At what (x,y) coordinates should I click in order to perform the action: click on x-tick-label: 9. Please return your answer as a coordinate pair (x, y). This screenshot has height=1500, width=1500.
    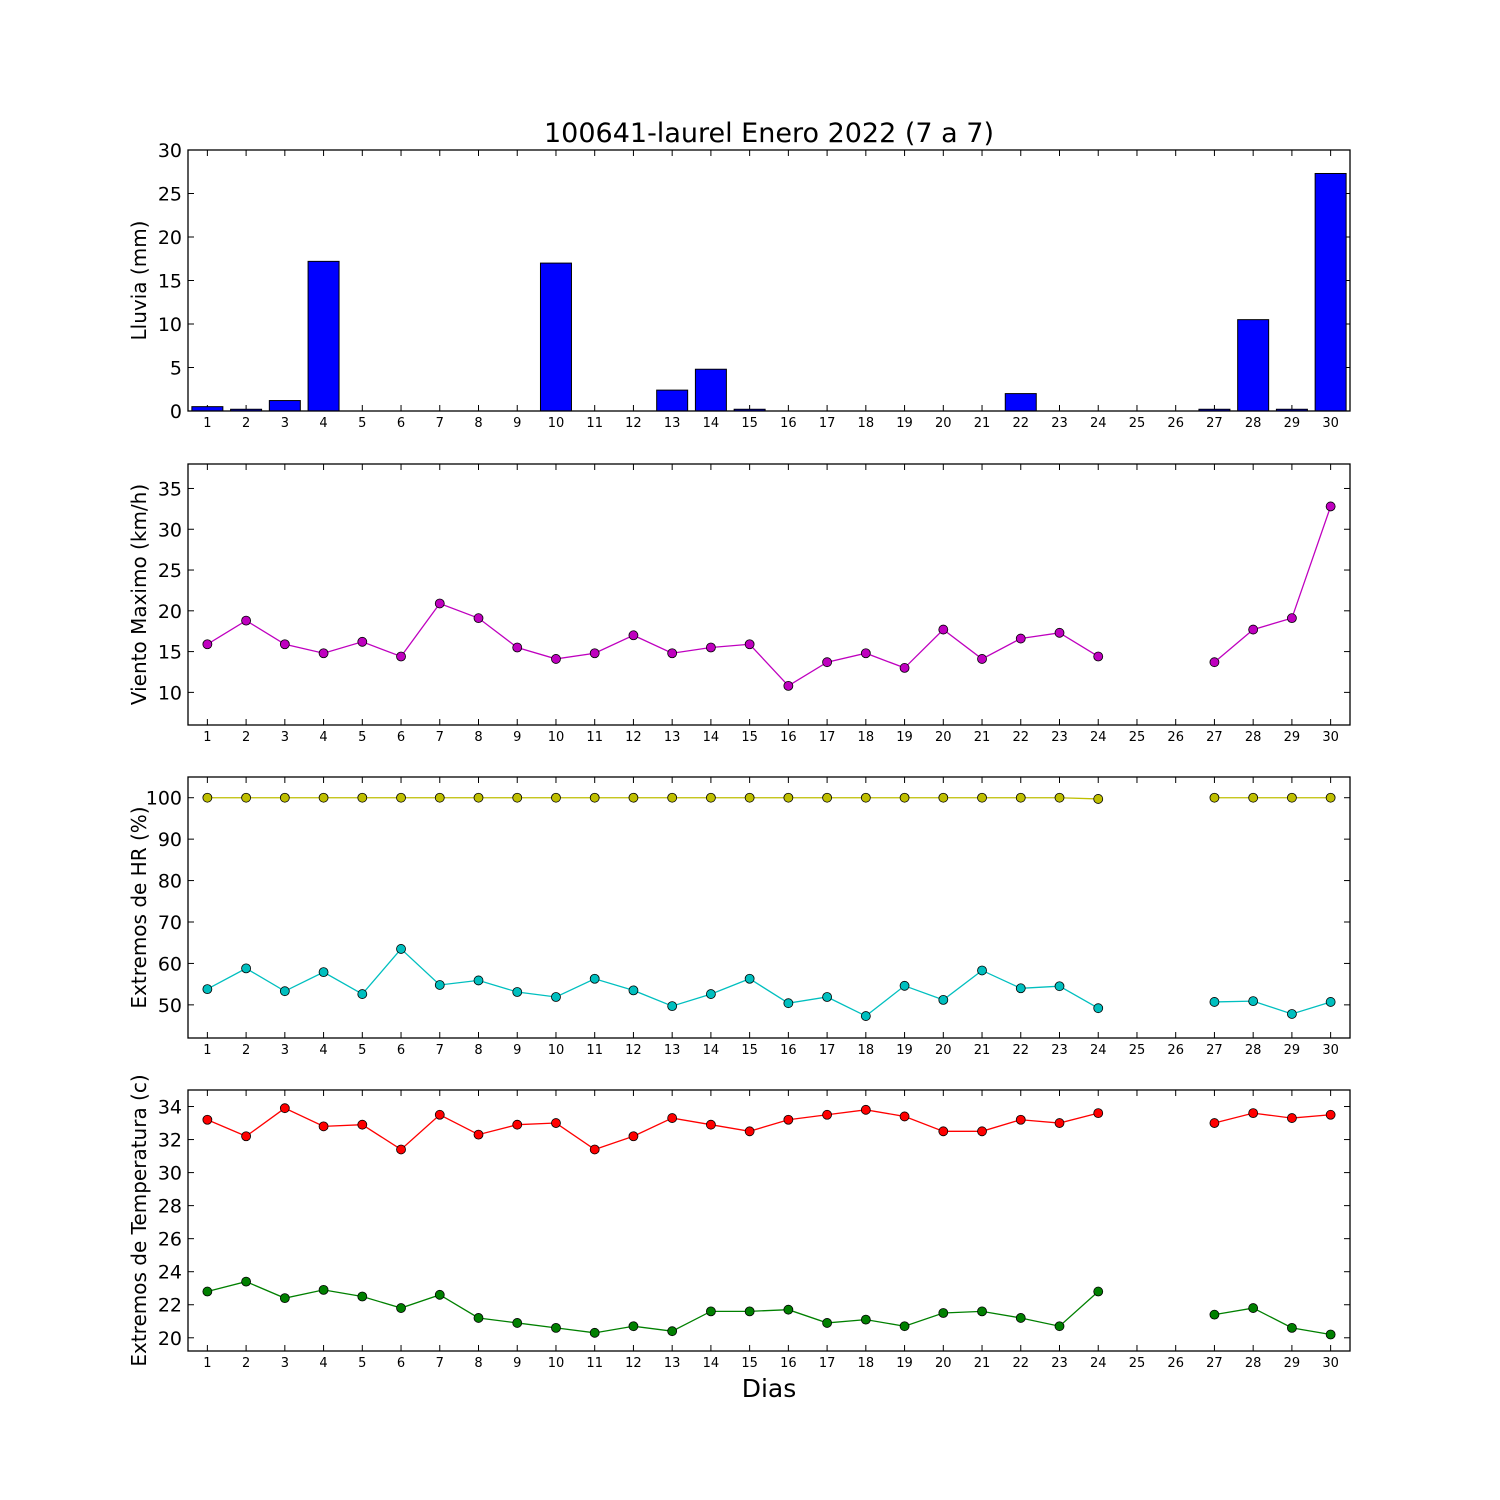
    Looking at the image, I should click on (517, 1050).